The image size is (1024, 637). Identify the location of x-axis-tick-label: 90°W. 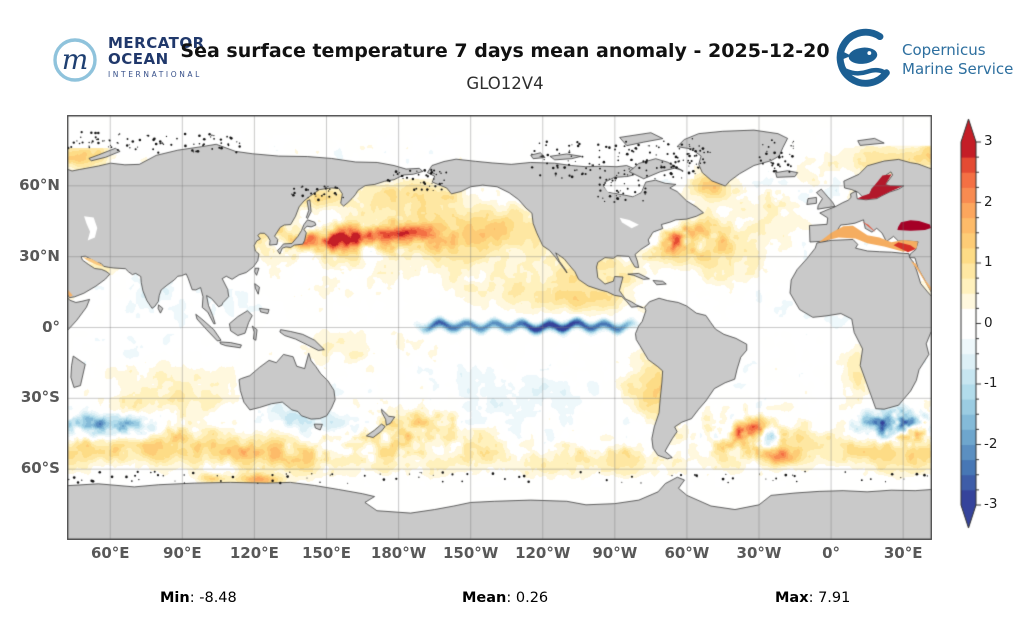
(615, 553).